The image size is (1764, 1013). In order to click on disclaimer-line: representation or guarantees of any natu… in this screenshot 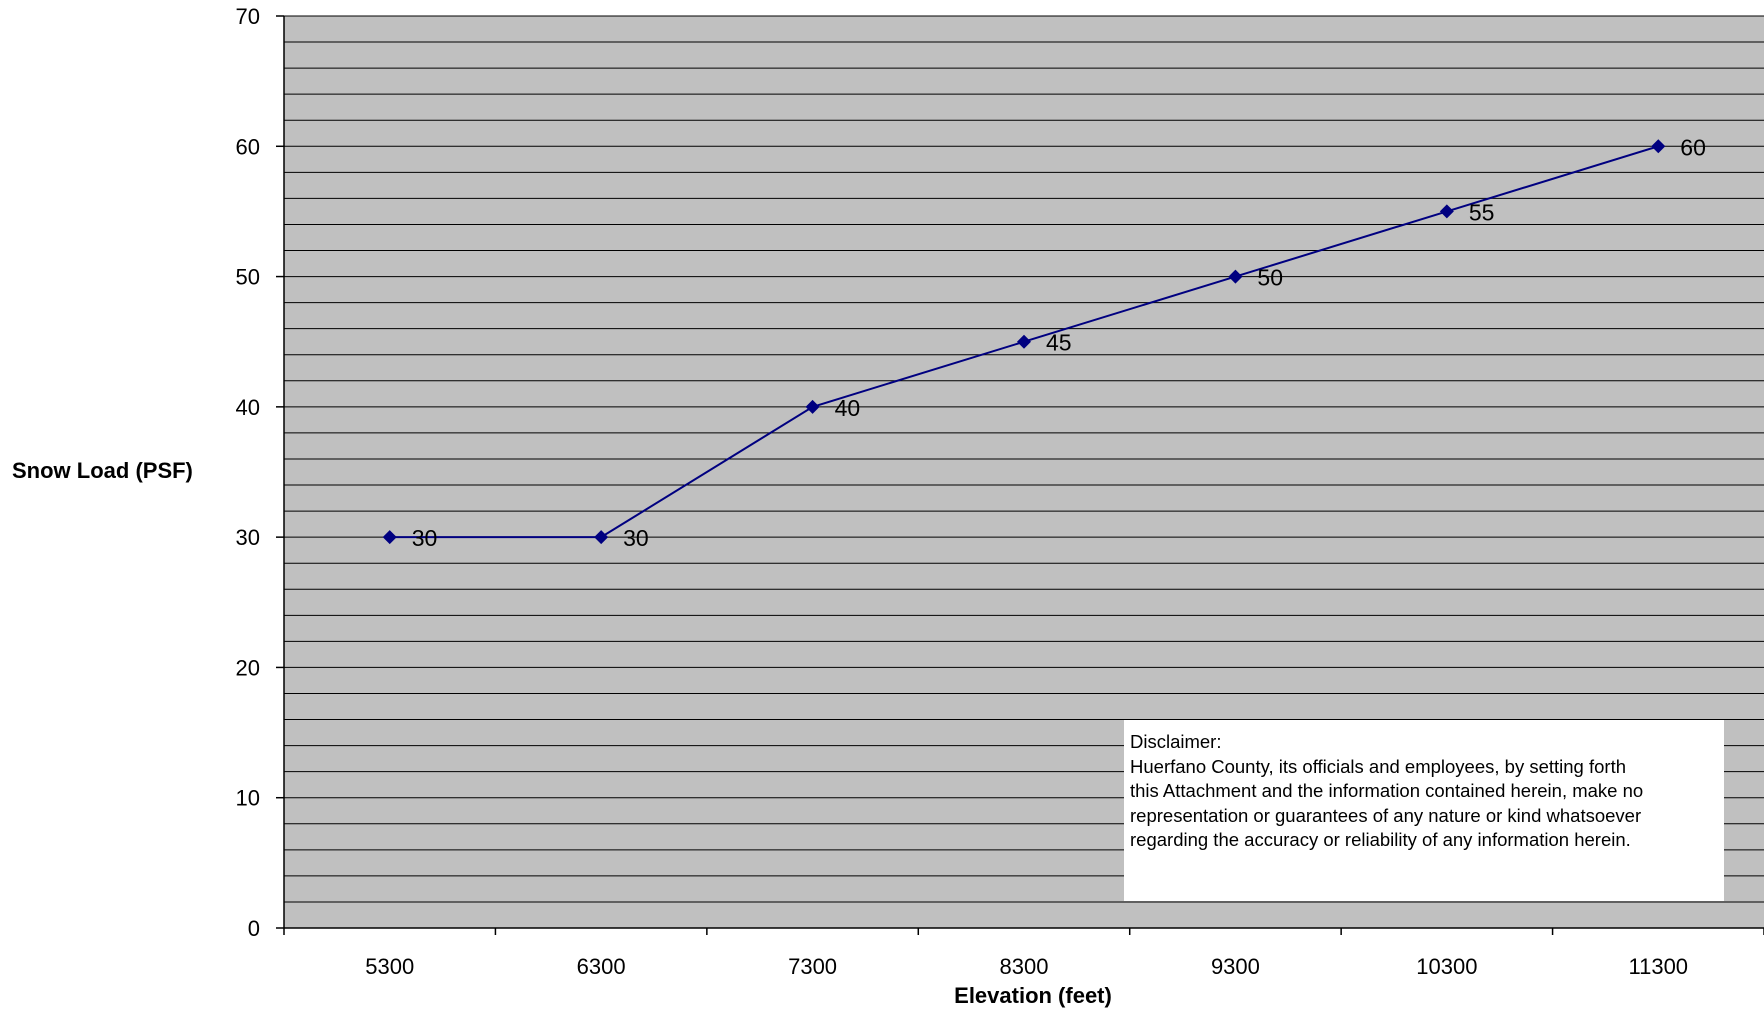, I will do `click(1386, 815)`.